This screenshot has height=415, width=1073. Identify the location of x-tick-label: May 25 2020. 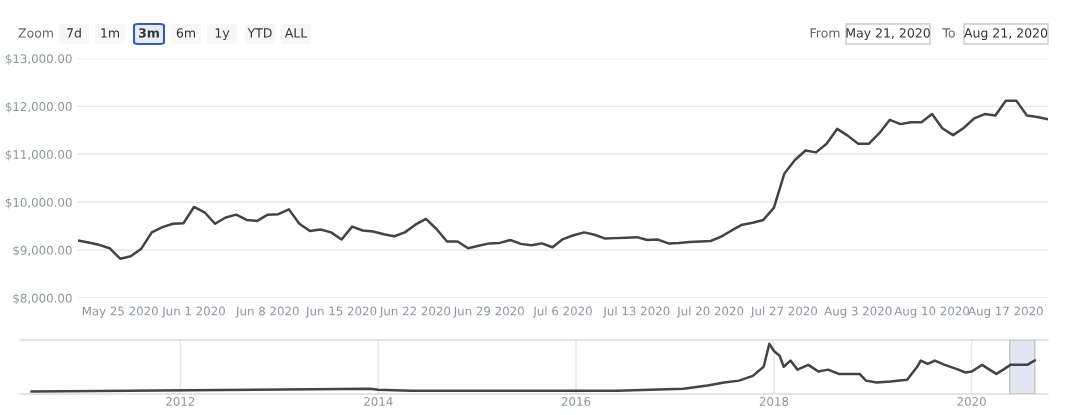
(120, 312).